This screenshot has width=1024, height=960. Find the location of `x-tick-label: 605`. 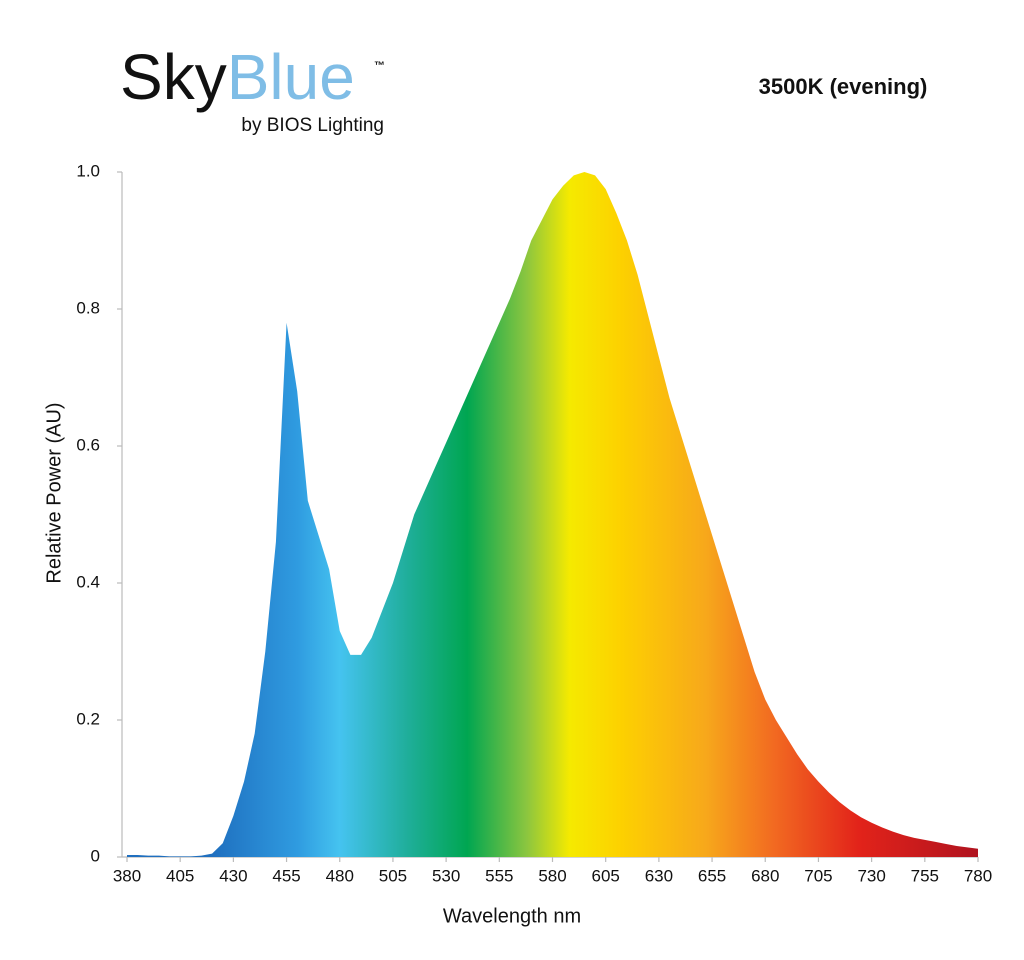

x-tick-label: 605 is located at coordinates (606, 875).